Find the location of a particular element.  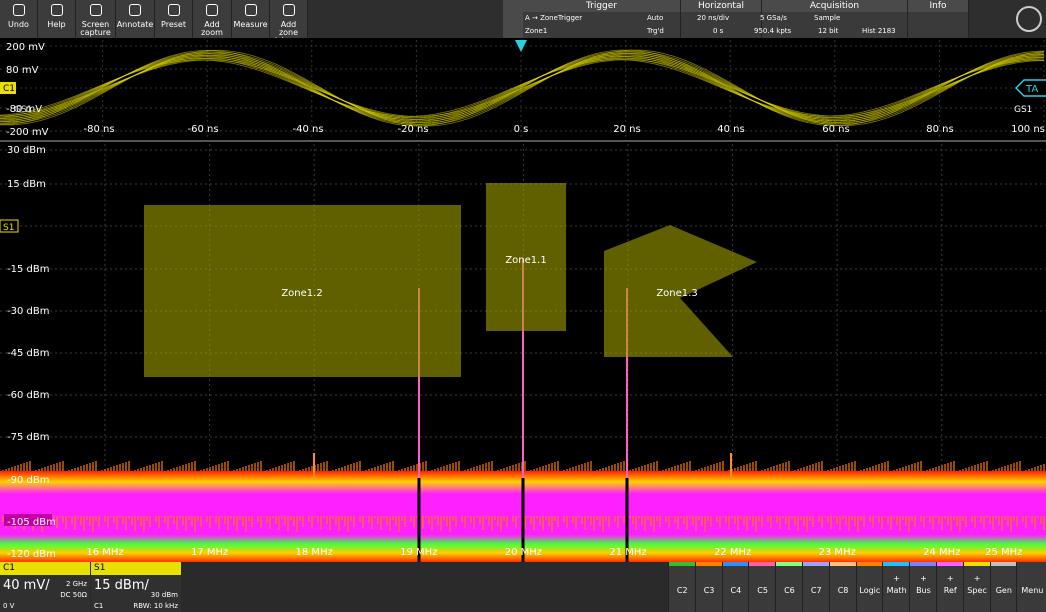

x-axis-label: 19 MHz is located at coordinates (418, 552).